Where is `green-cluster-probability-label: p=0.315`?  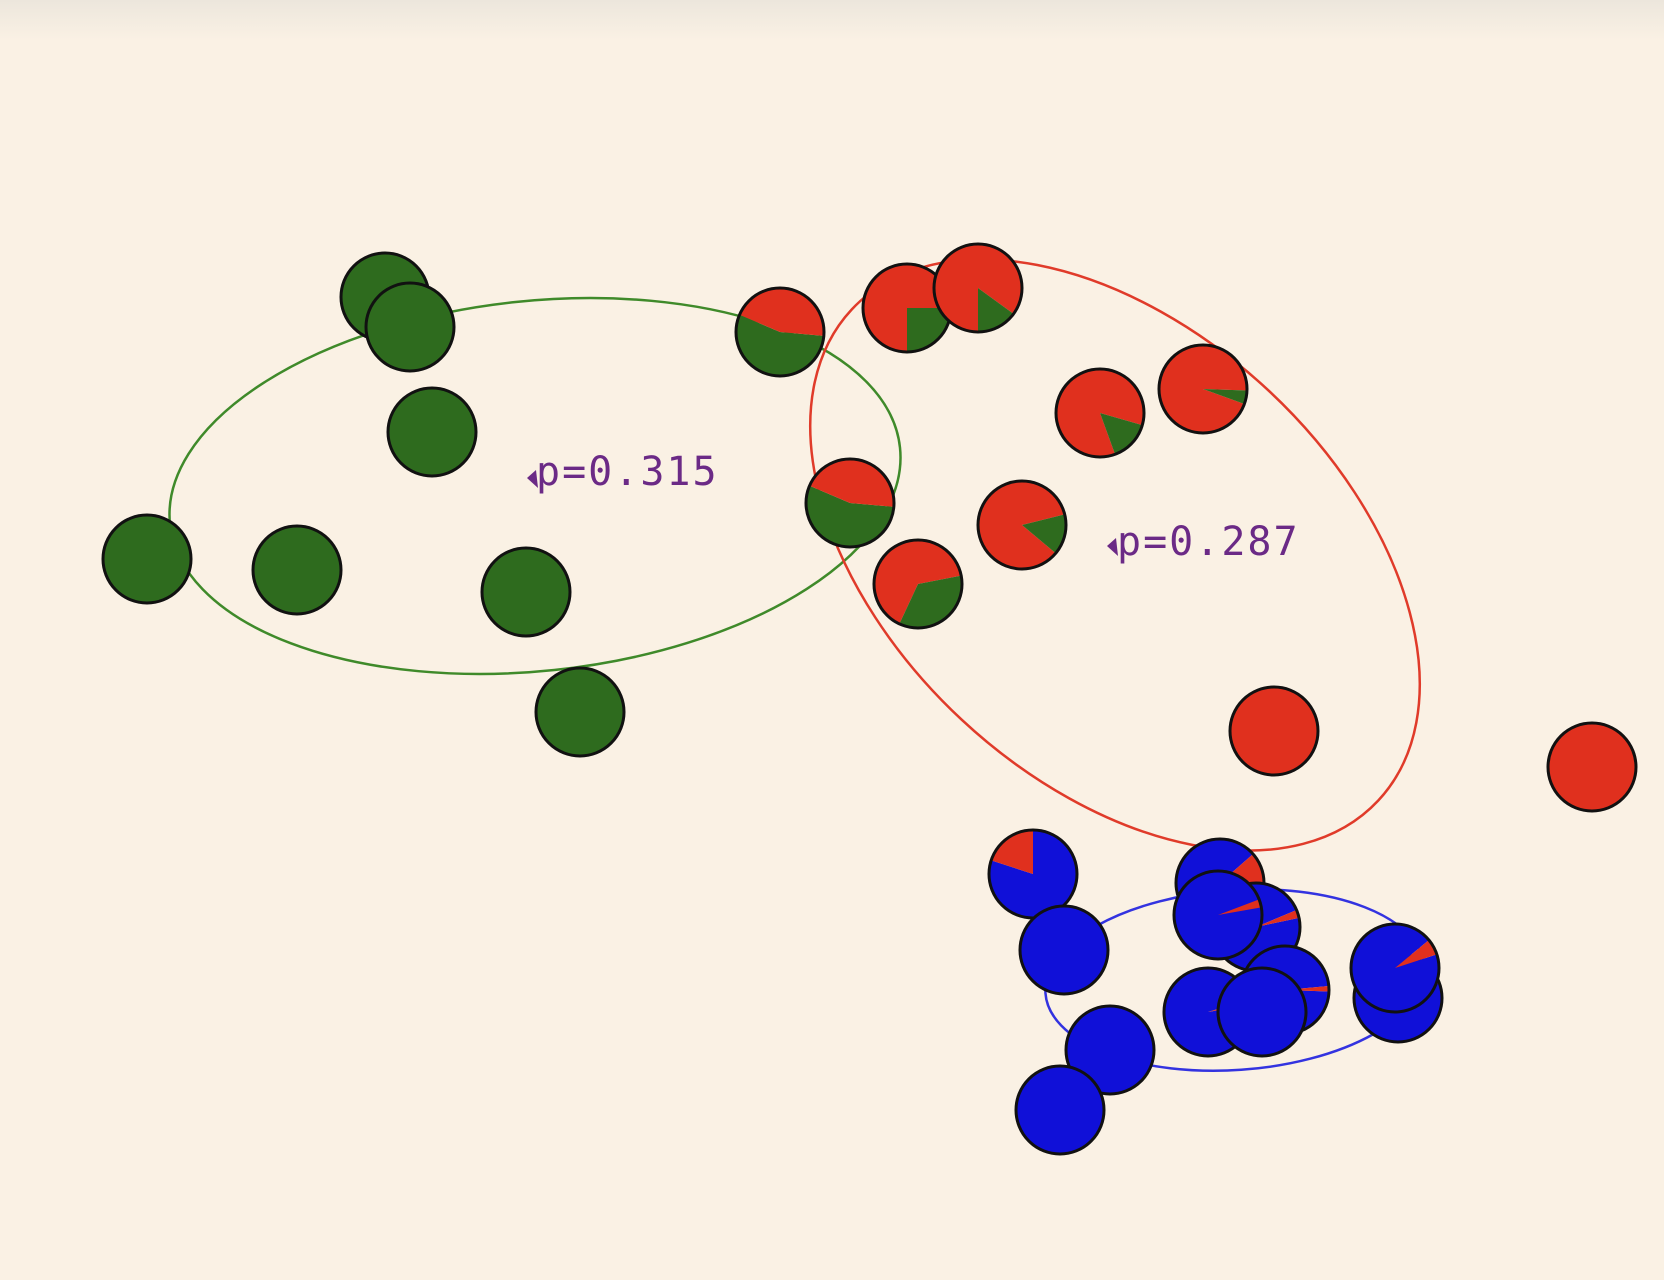 green-cluster-probability-label: p=0.315 is located at coordinates (627, 472).